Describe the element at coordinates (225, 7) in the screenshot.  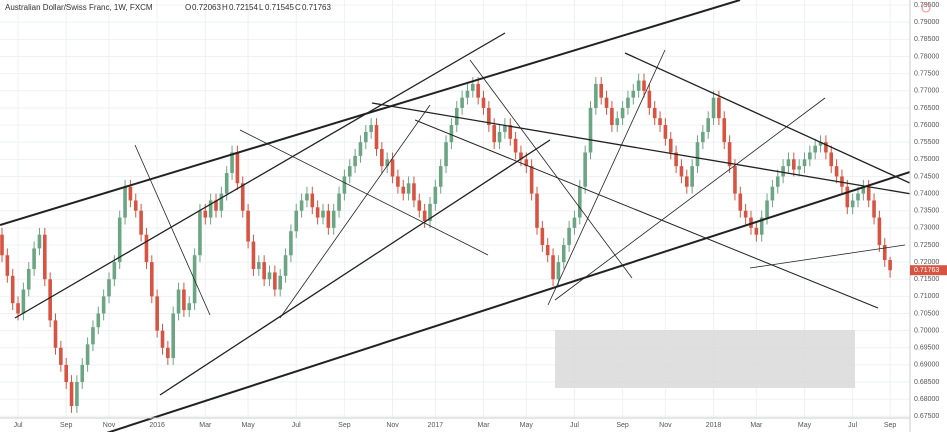
I see `ohlc-label: H` at that location.